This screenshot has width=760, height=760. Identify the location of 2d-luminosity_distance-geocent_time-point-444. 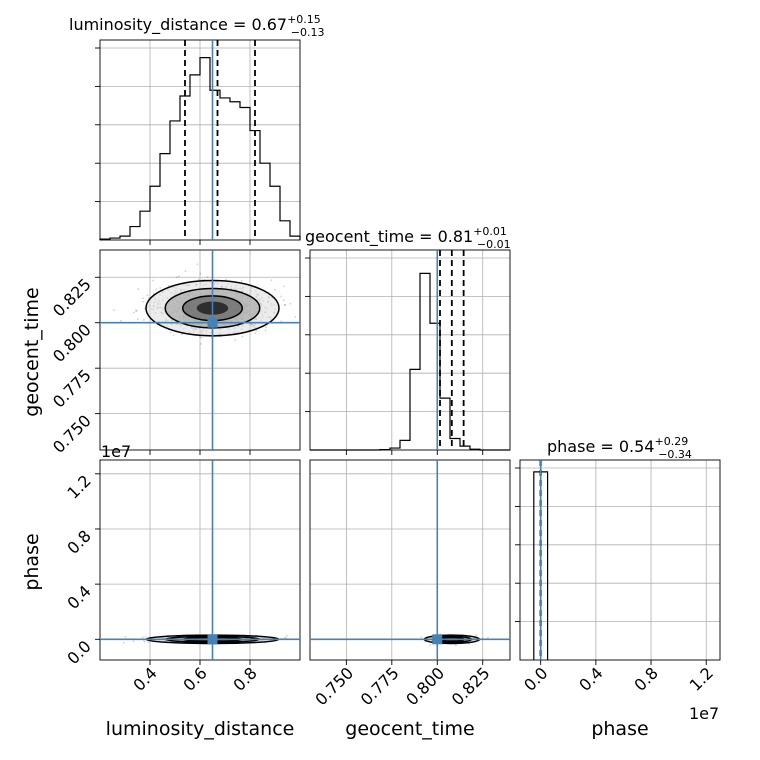
(153, 280).